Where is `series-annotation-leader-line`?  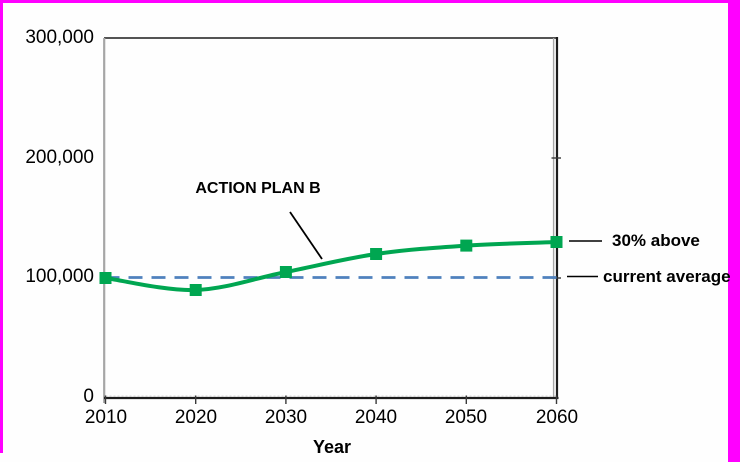 series-annotation-leader-line is located at coordinates (306, 235).